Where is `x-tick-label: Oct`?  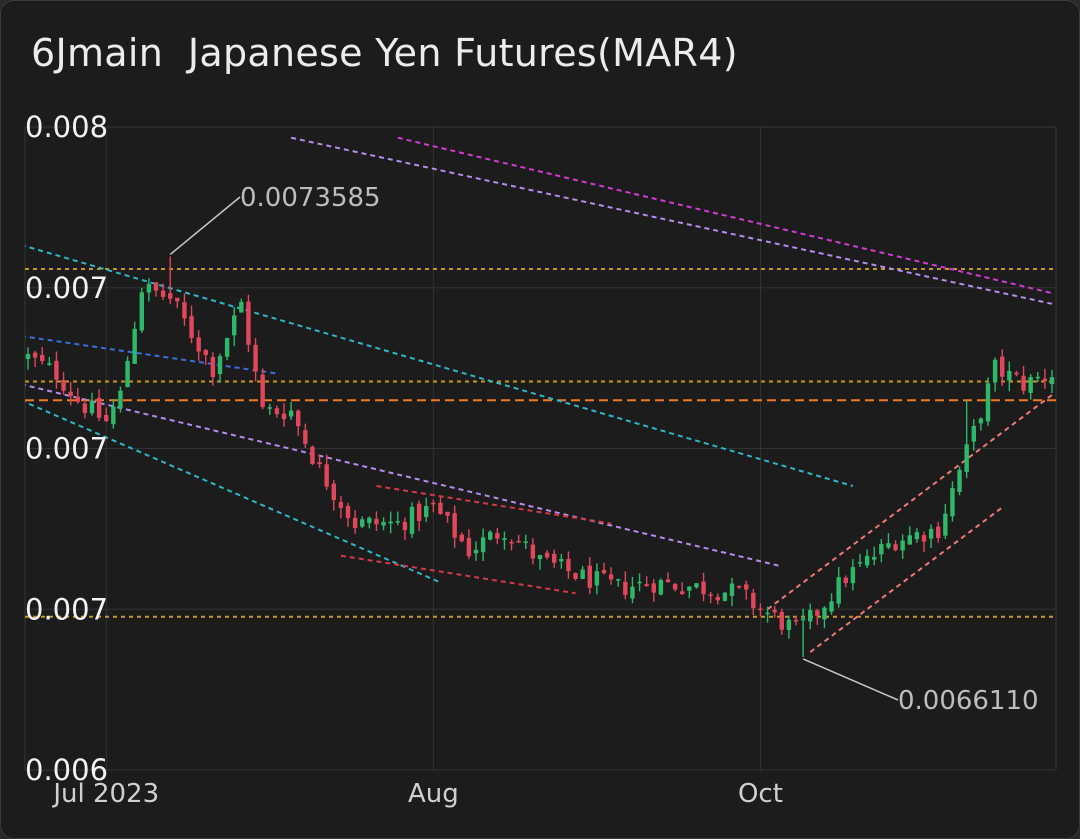
x-tick-label: Oct is located at coordinates (760, 794).